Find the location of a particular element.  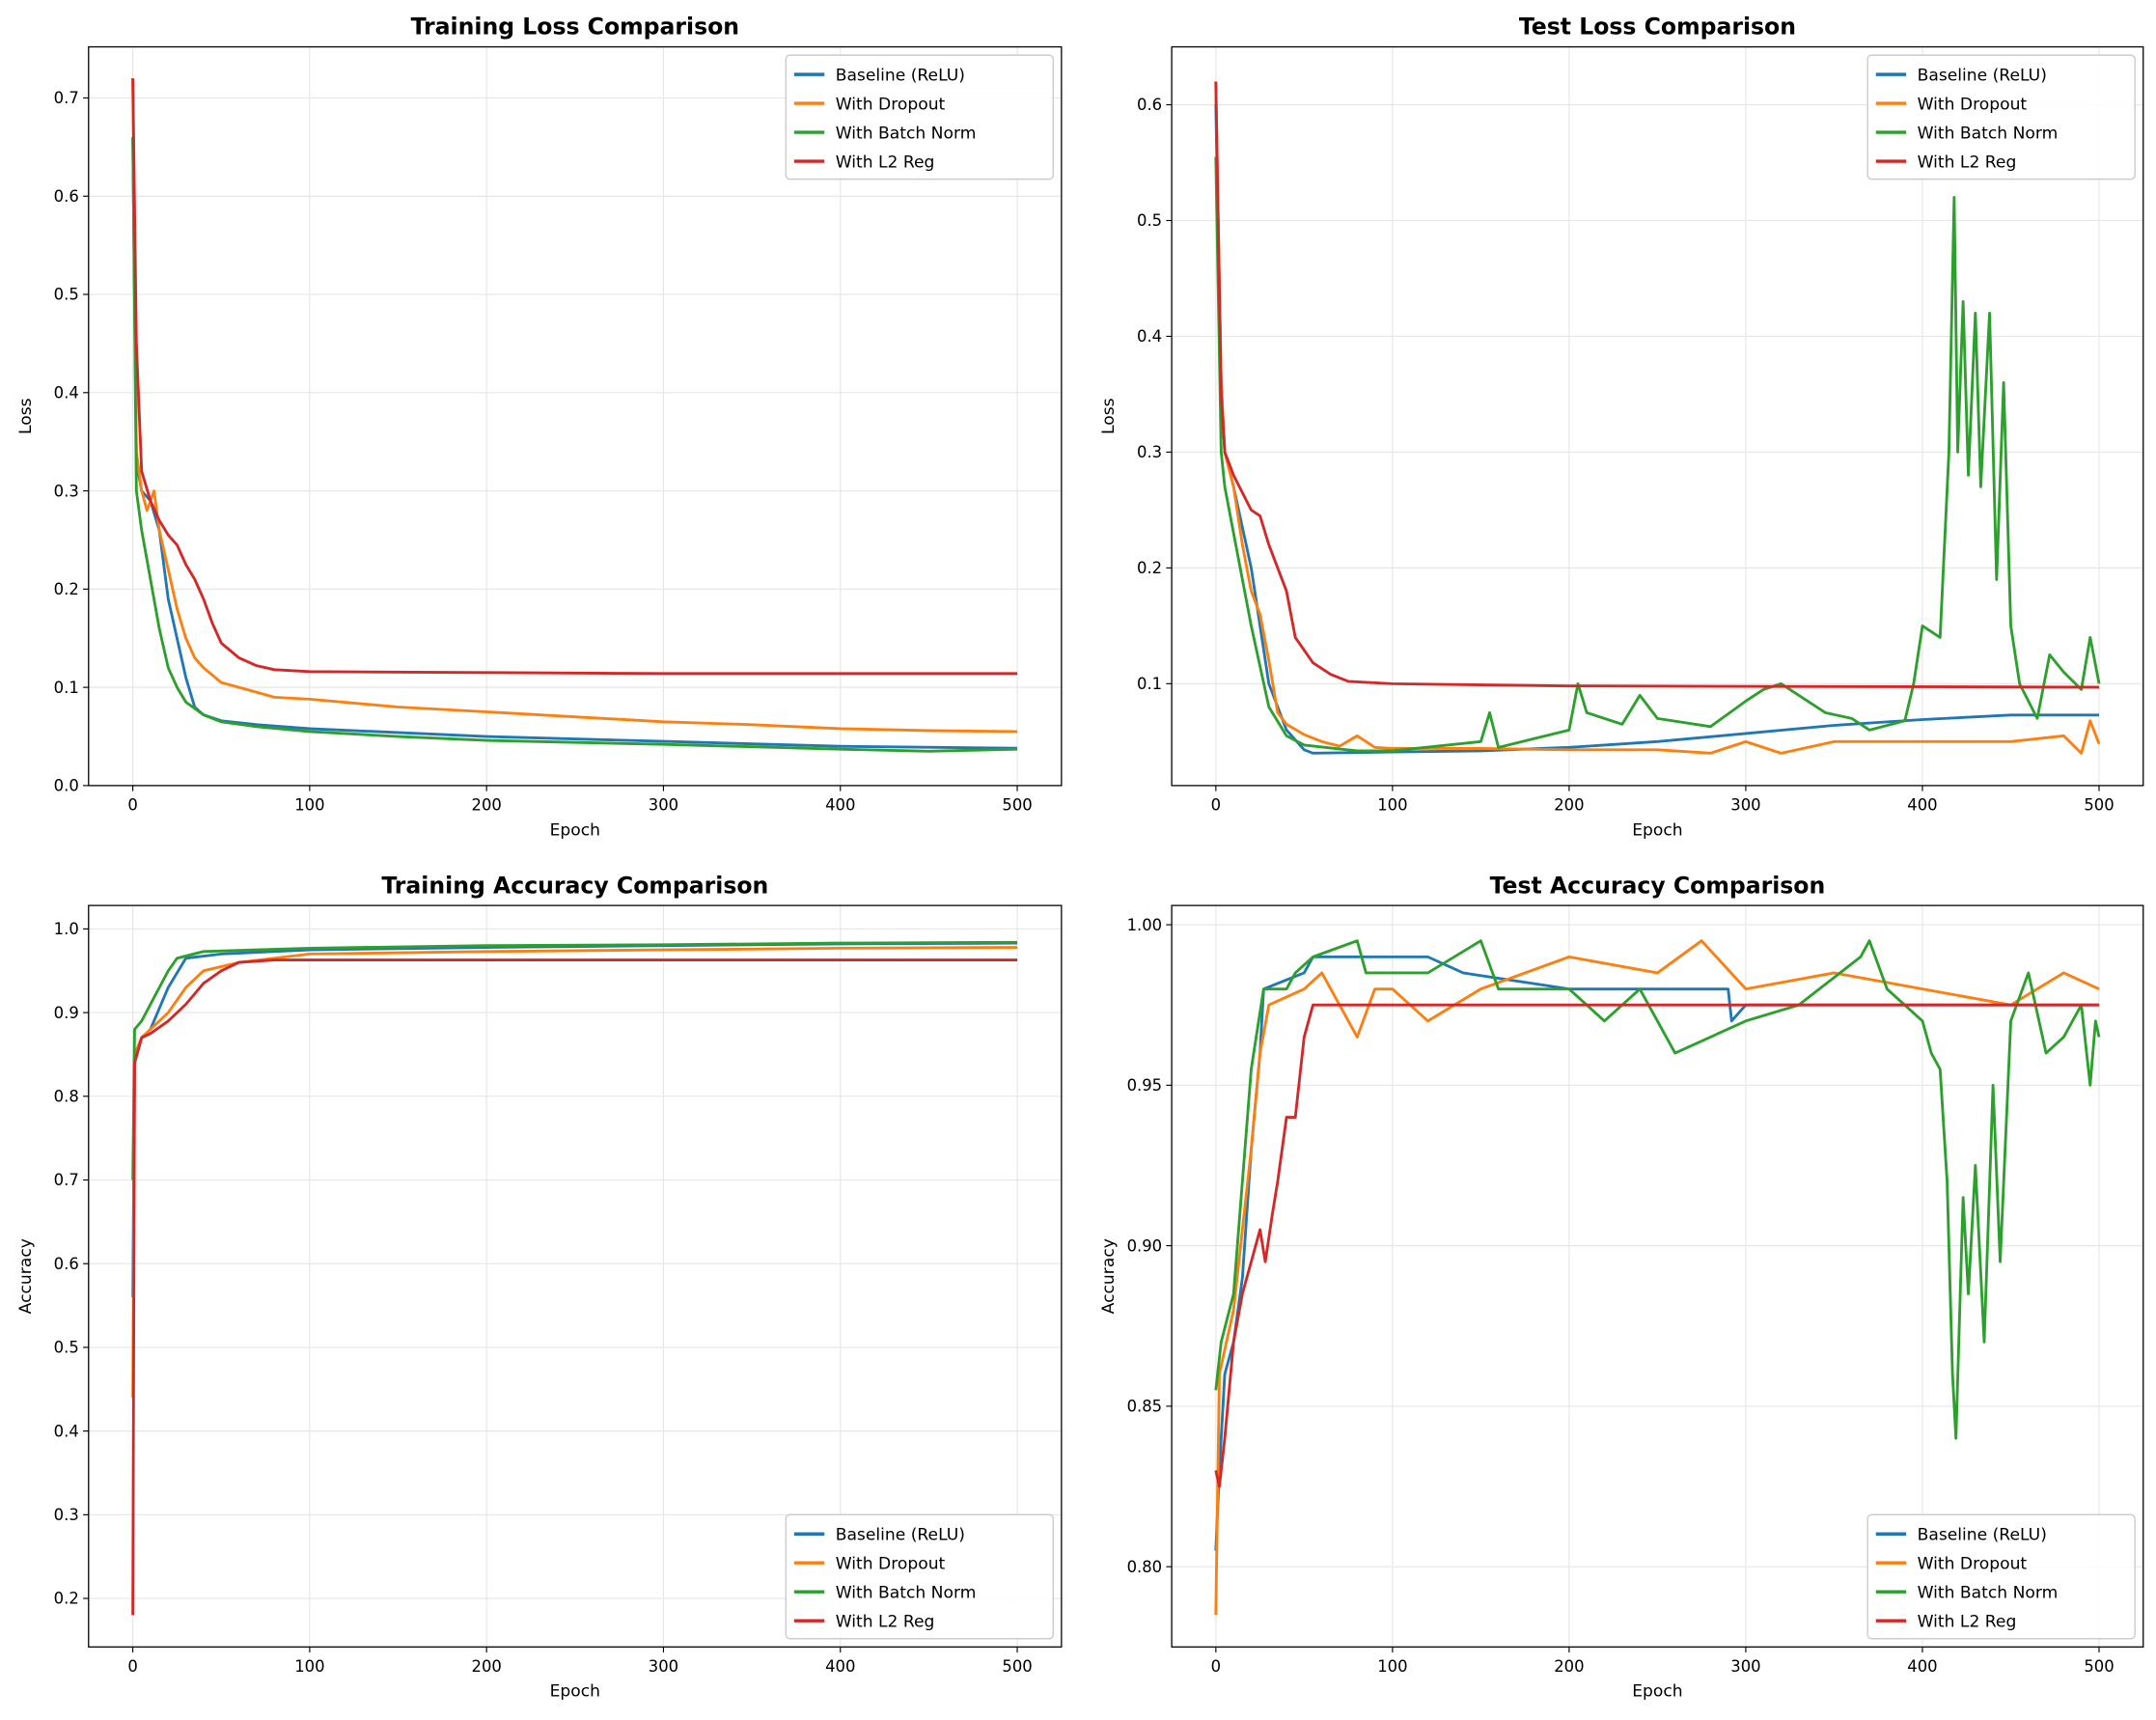

series-line-with-dropout is located at coordinates (574, 1172).